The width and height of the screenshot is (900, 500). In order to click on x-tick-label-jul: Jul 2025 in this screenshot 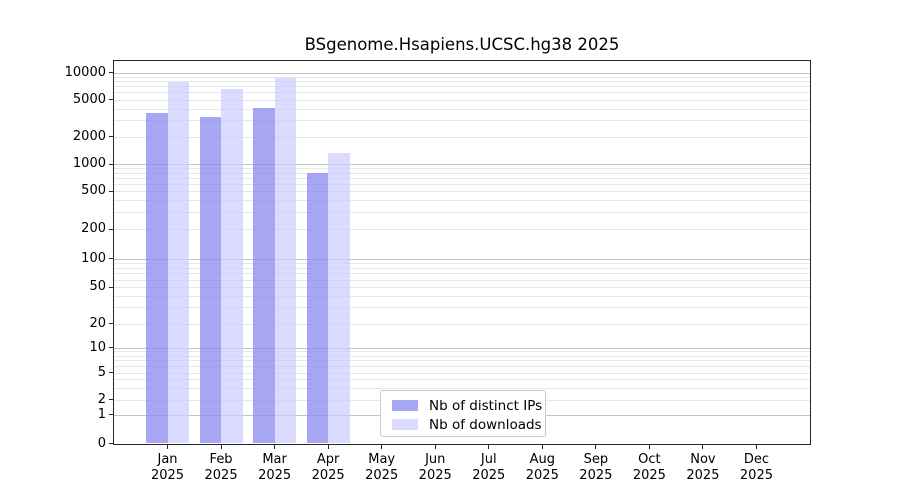, I will do `click(489, 467)`.